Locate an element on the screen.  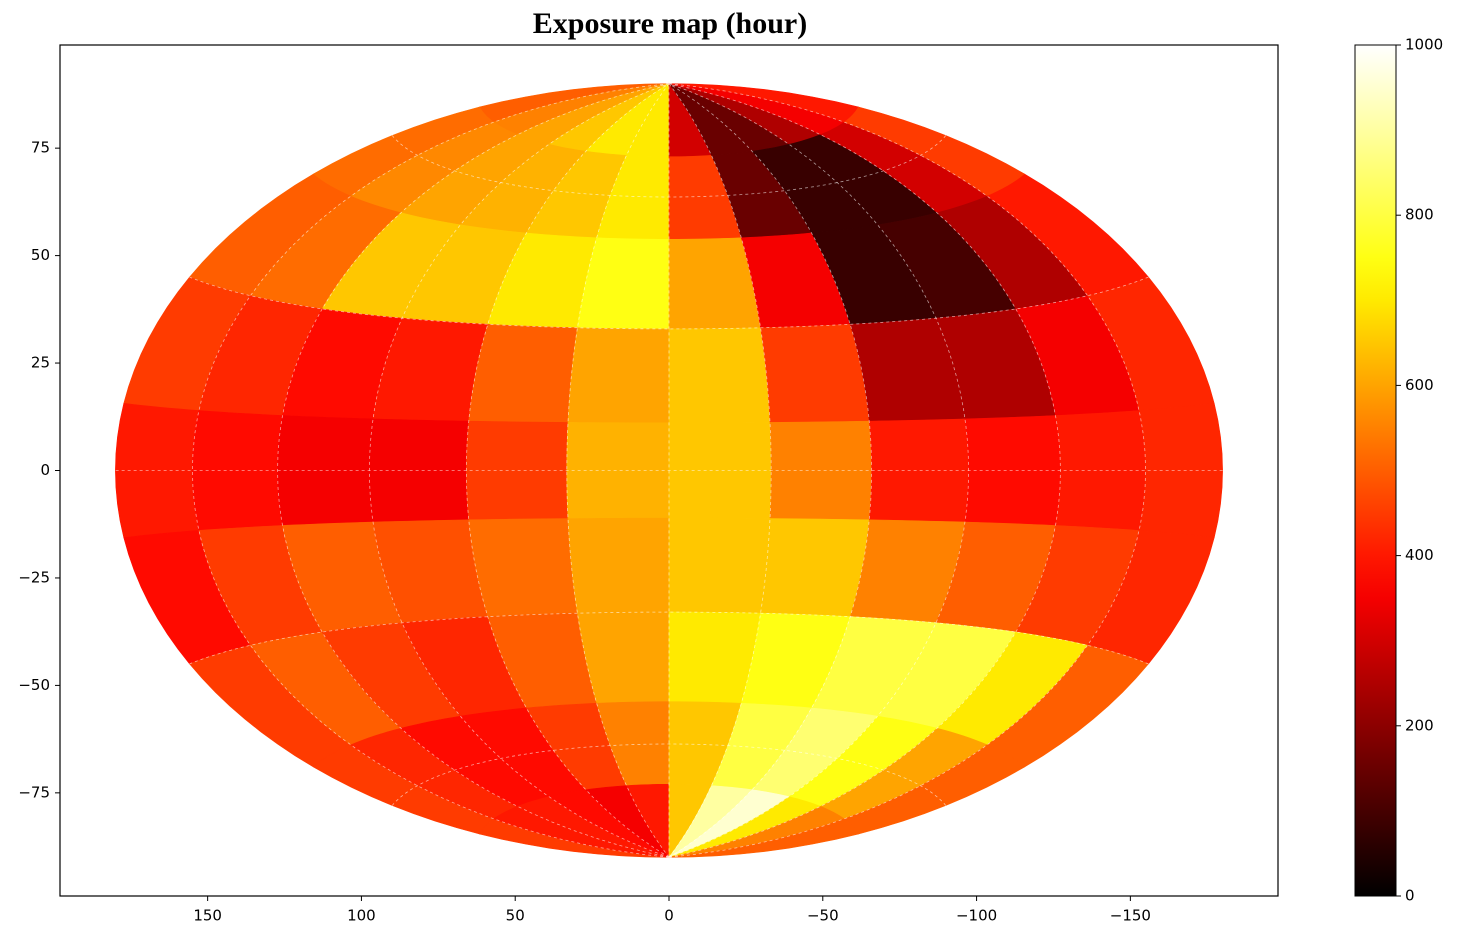
y-tick-label: −25 is located at coordinates (34, 577).